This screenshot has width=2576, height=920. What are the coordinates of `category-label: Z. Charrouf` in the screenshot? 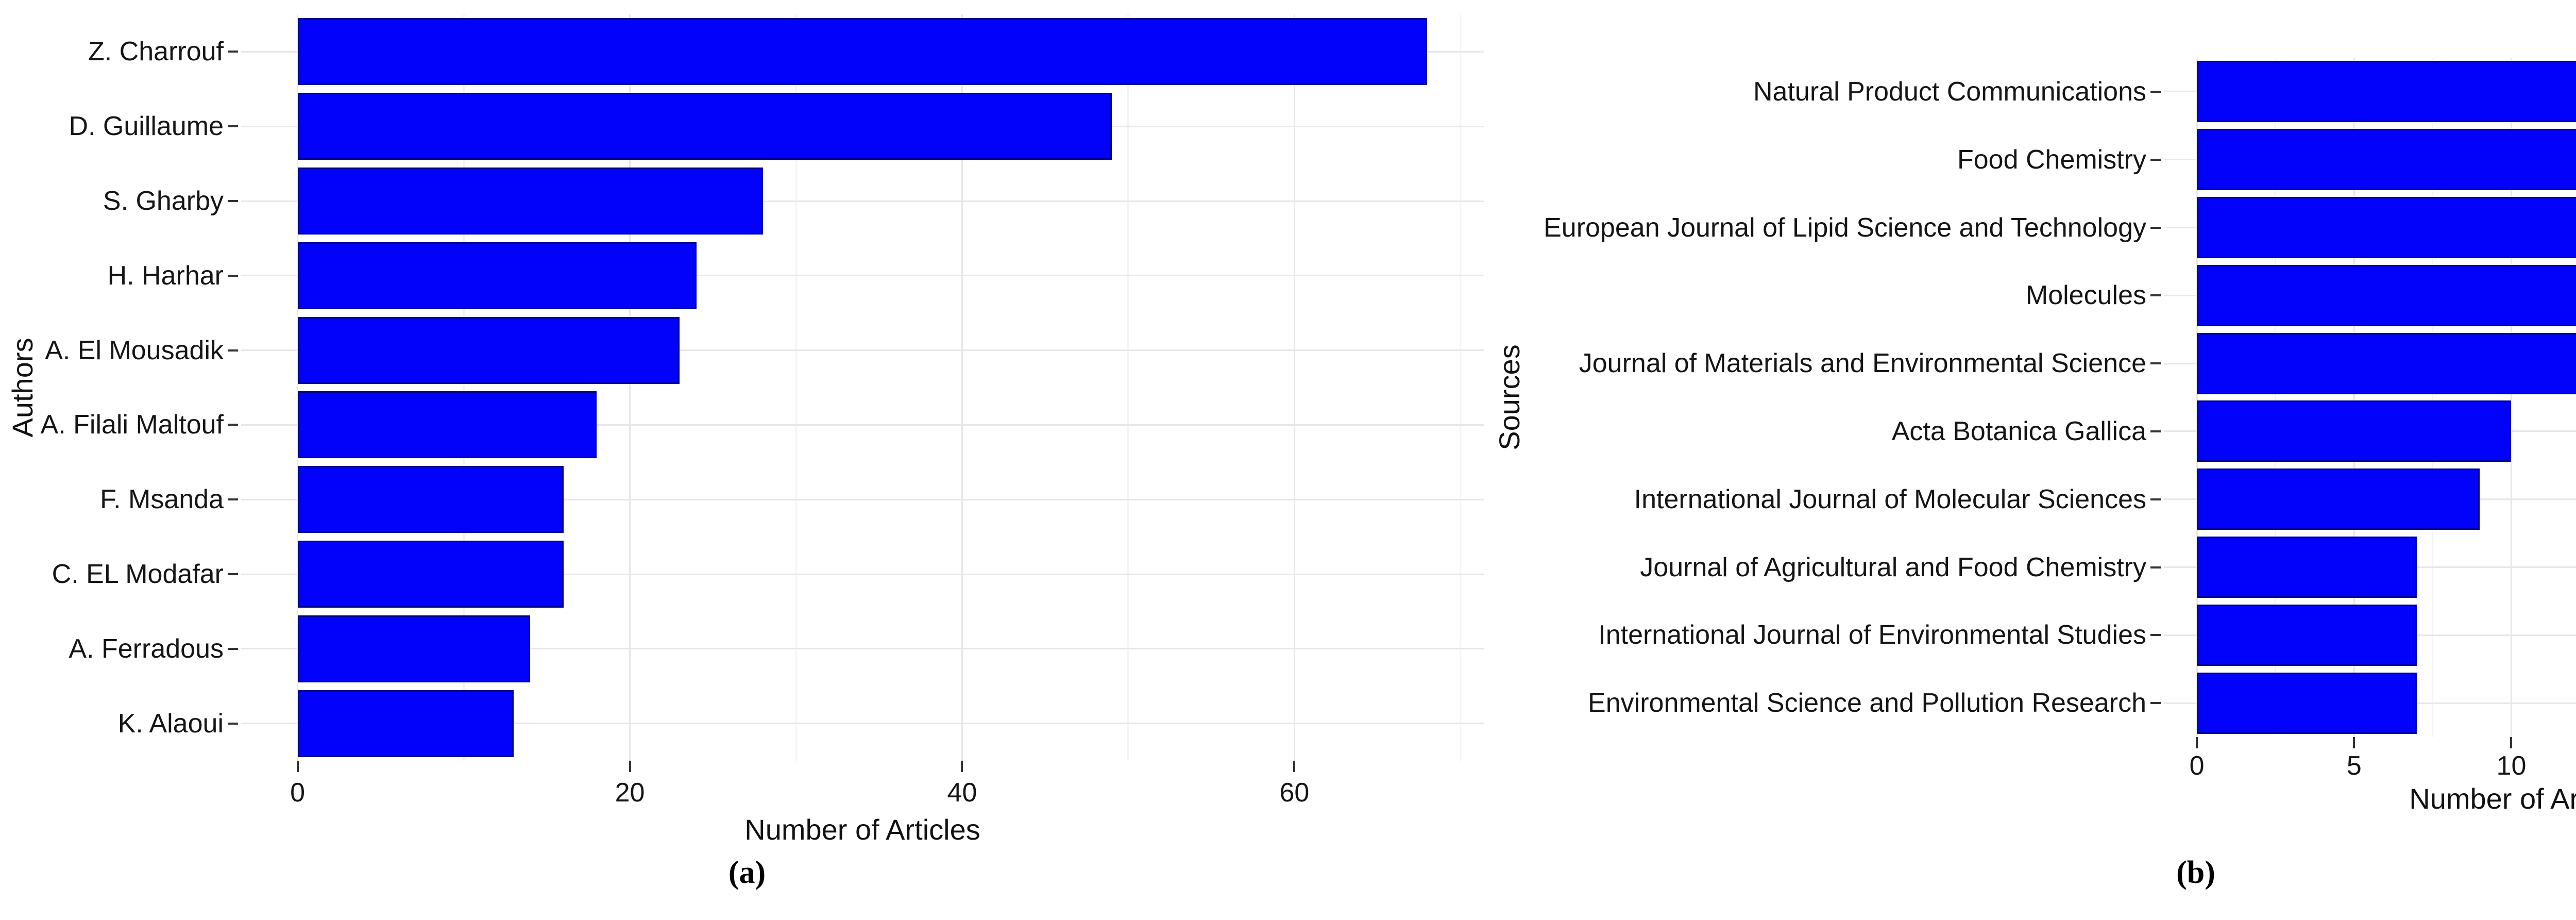 It's located at (156, 52).